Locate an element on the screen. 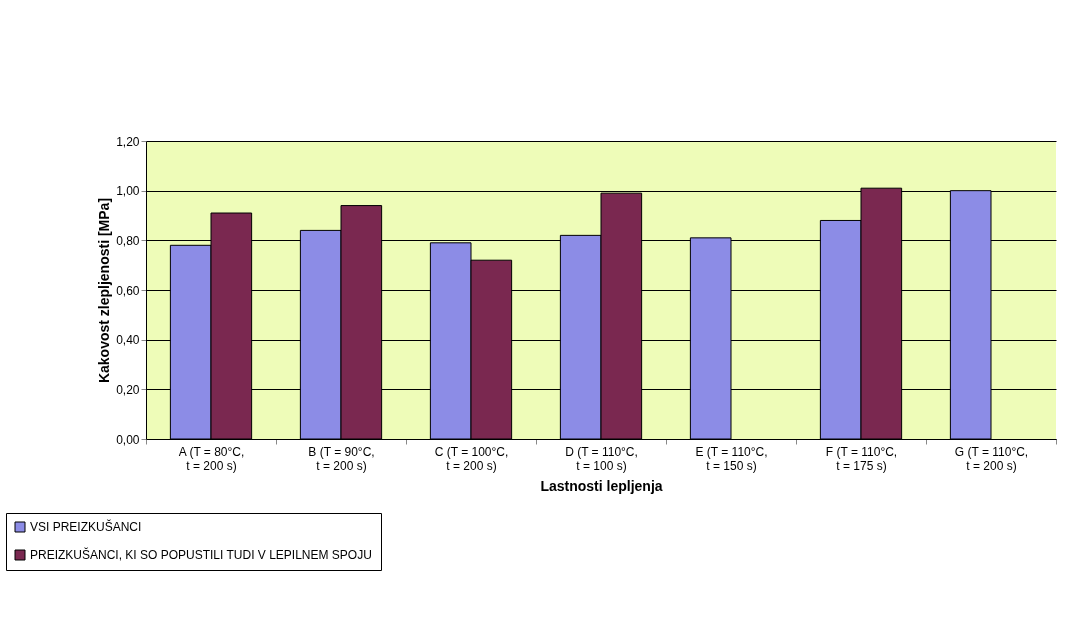  x-tick-label: C (T = 100°C, t = 200 s) is located at coordinates (471, 458).